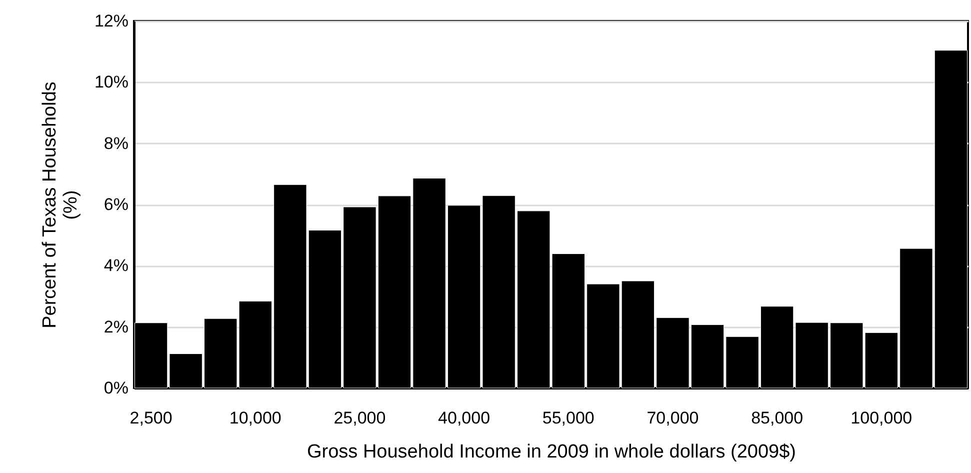  Describe the element at coordinates (151, 418) in the screenshot. I see `x-tick-label: 2,500` at that location.